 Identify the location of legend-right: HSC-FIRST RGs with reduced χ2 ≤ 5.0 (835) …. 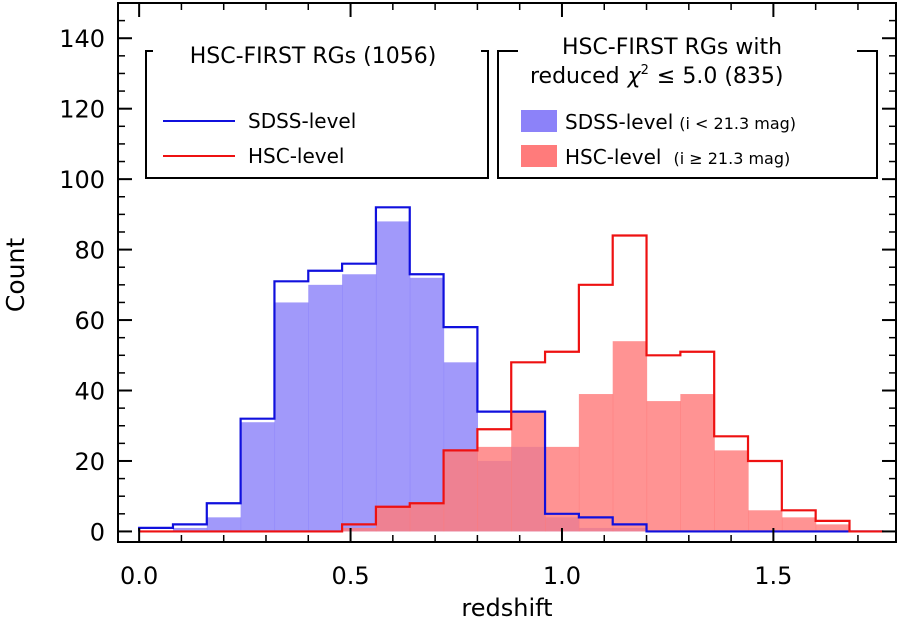
(687, 107).